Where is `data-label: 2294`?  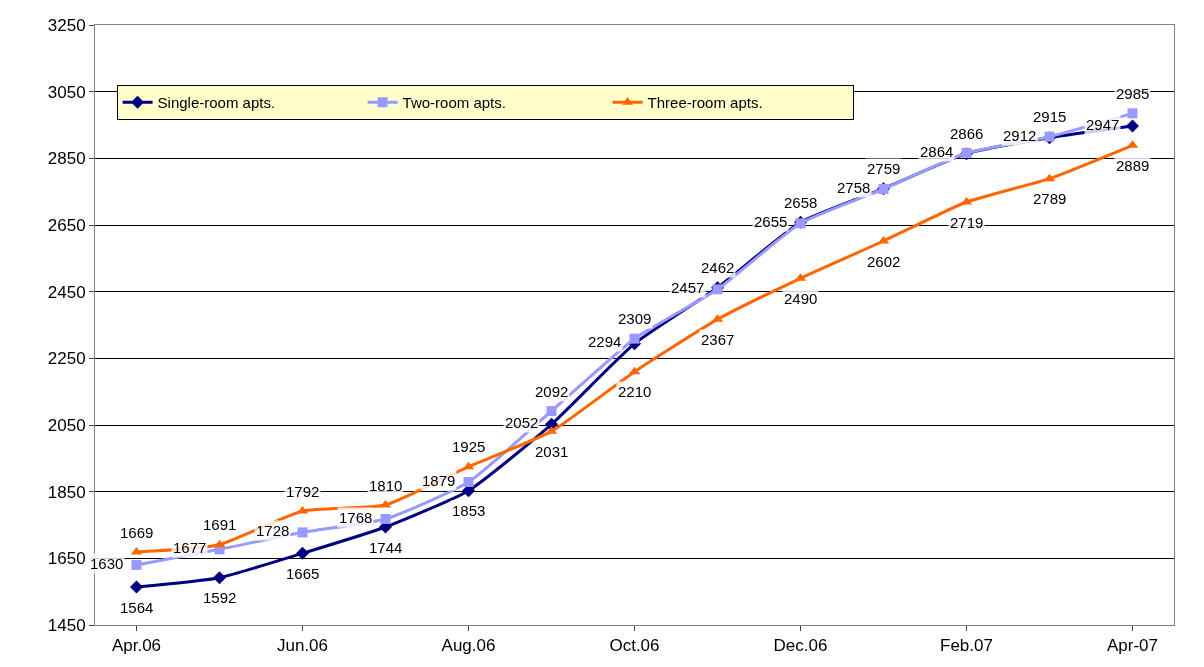
data-label: 2294 is located at coordinates (605, 341).